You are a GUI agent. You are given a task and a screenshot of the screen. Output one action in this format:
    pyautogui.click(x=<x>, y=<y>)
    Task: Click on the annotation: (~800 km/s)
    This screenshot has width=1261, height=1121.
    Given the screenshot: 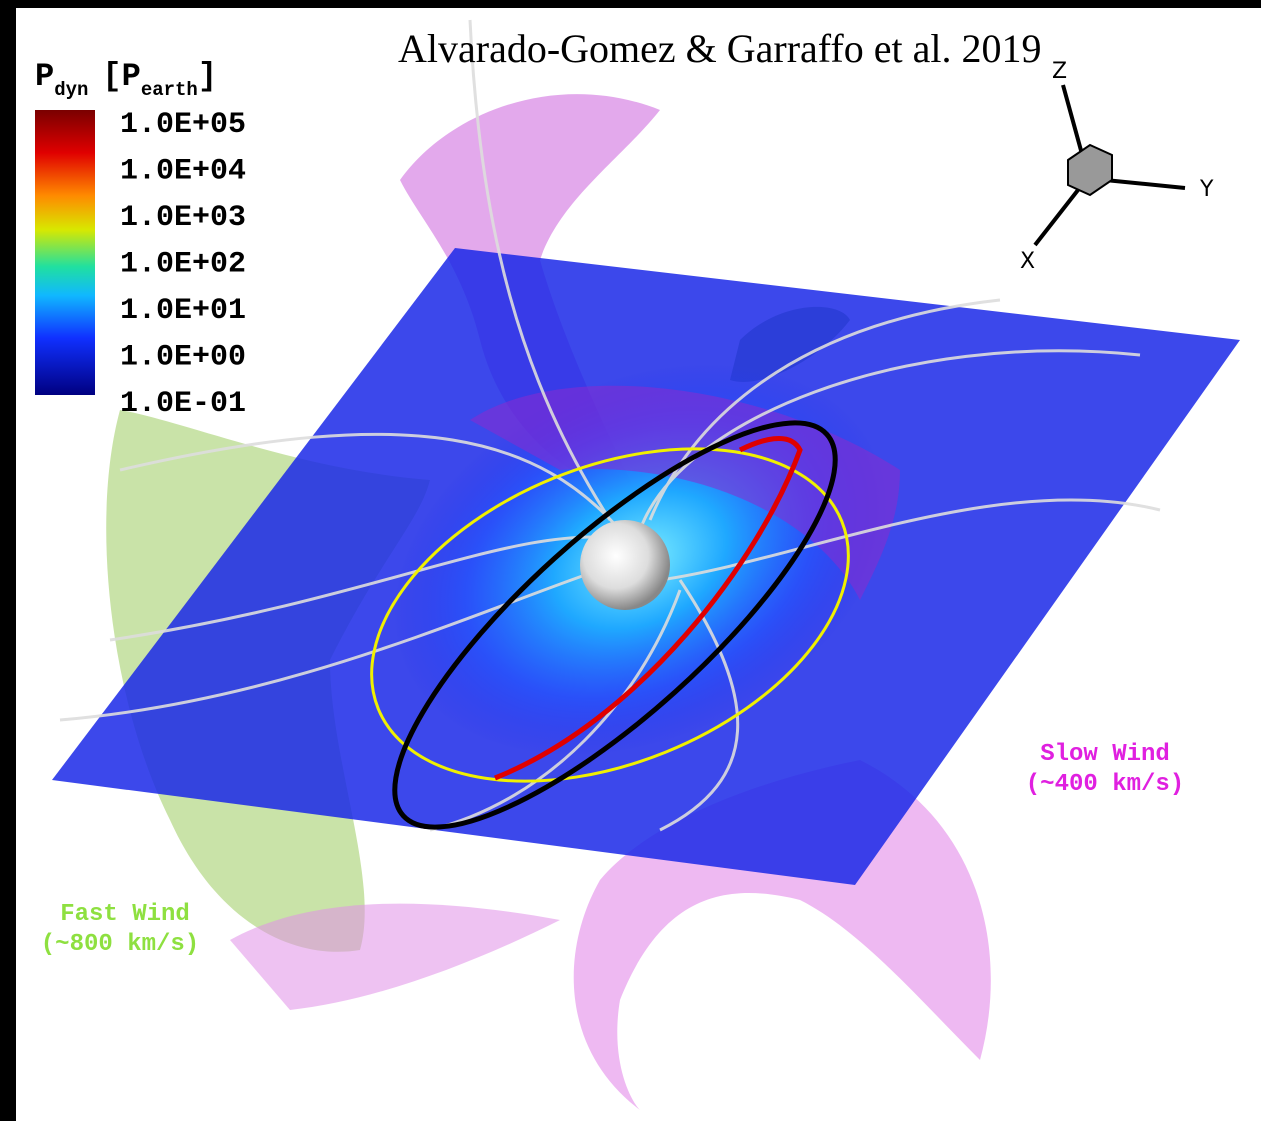 What is the action you would take?
    pyautogui.click(x=120, y=944)
    